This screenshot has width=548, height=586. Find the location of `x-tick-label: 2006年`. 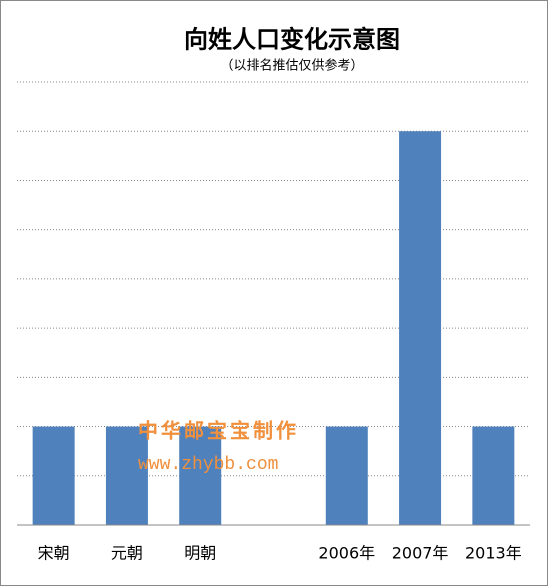

x-tick-label: 2006年 is located at coordinates (346, 553).